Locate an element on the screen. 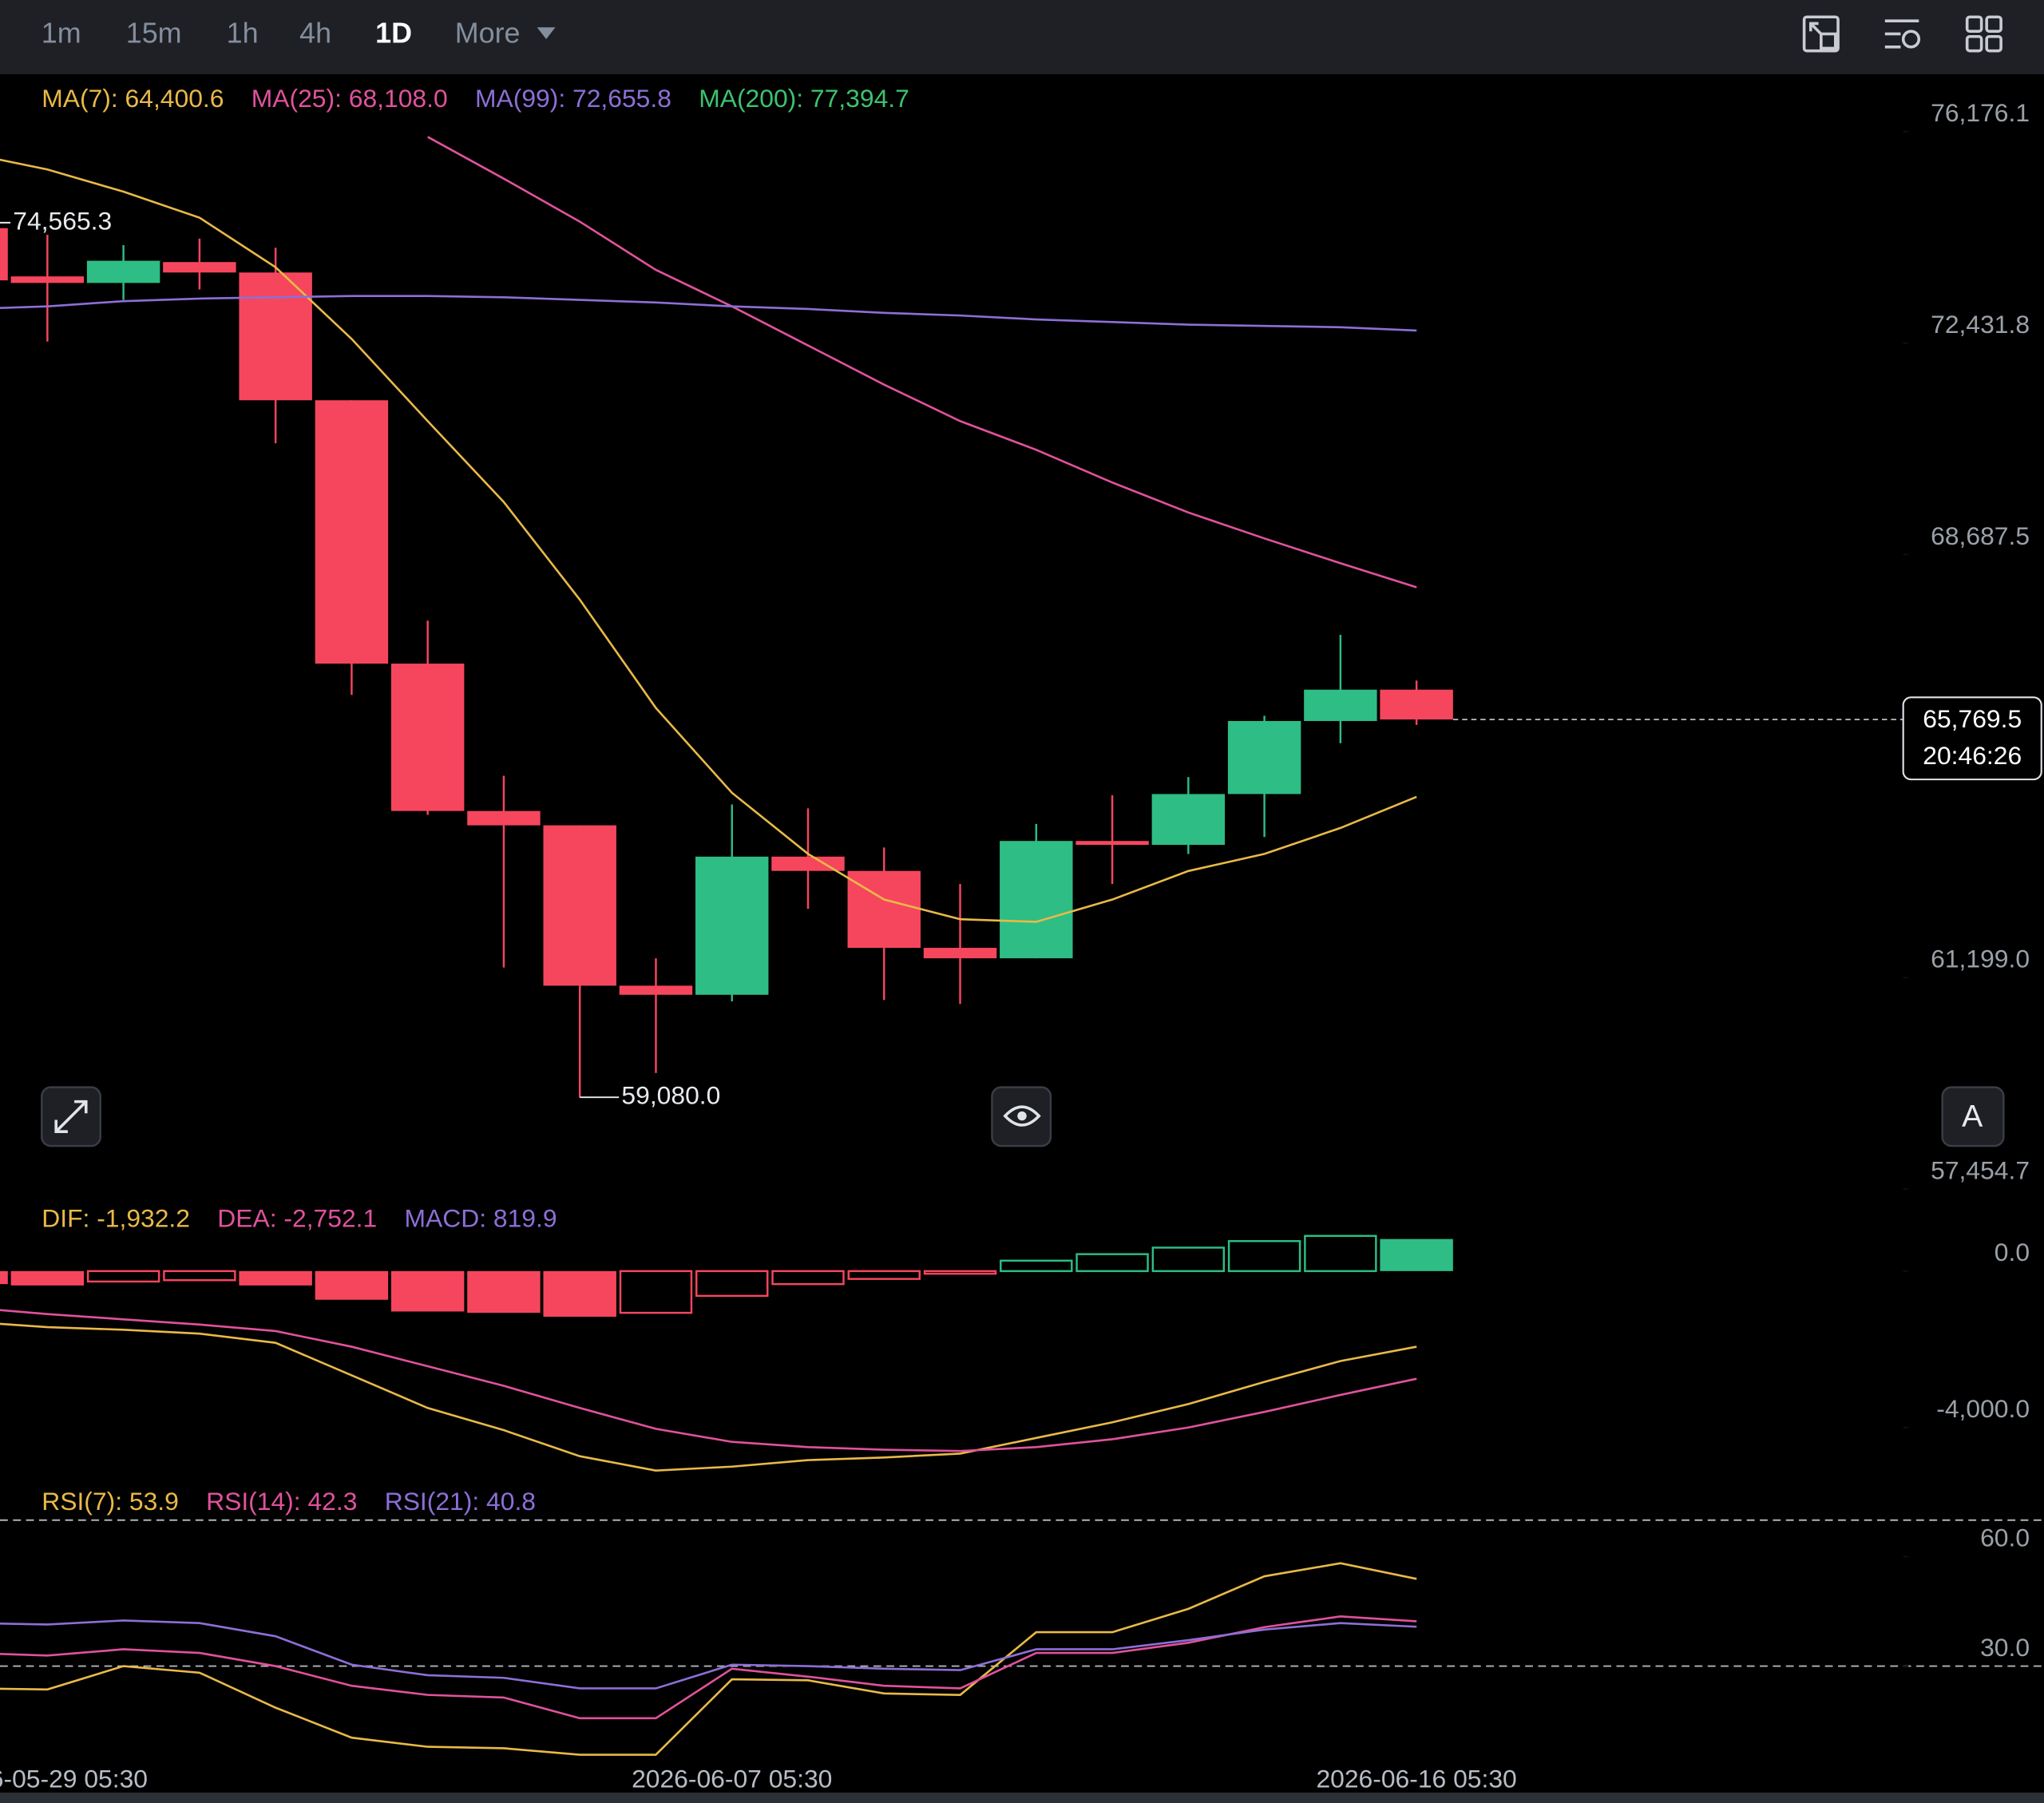 This screenshot has height=1803, width=2044. y-tick-label: 72,431.8 is located at coordinates (1980, 324).